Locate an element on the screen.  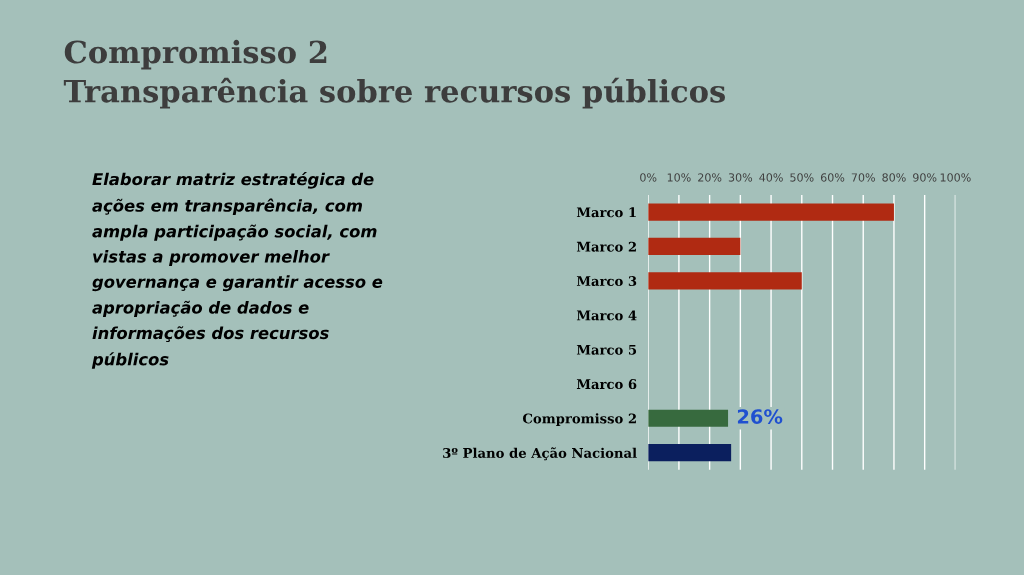
x-tick-label: 10% is located at coordinates (679, 177).